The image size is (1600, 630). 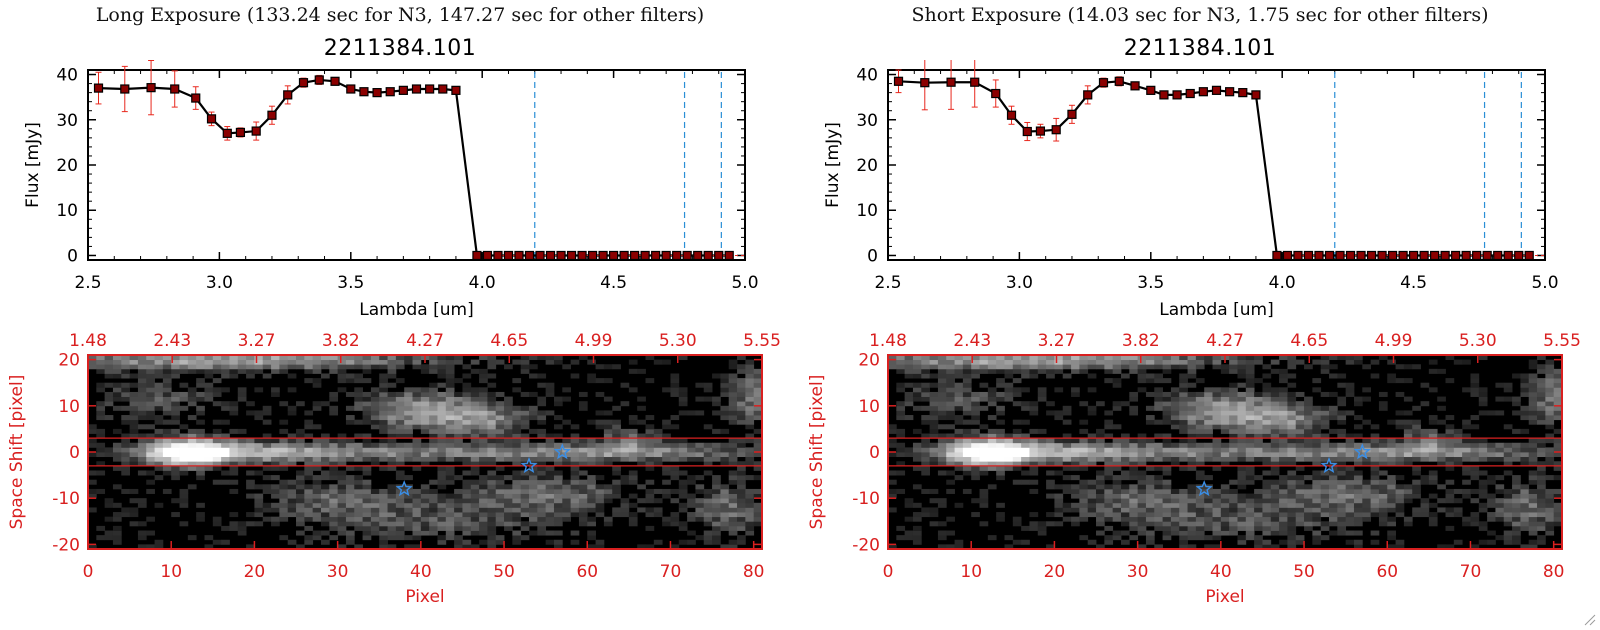 I want to click on resize-grip-icon, so click(x=1589, y=619).